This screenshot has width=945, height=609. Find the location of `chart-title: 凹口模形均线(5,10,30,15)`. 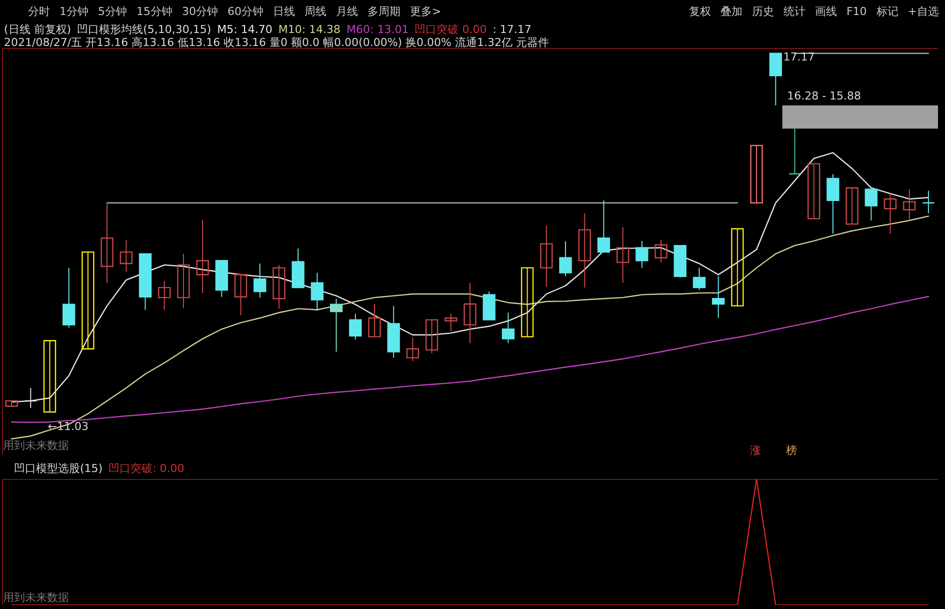

chart-title: 凹口模形均线(5,10,30,15) is located at coordinates (144, 29).